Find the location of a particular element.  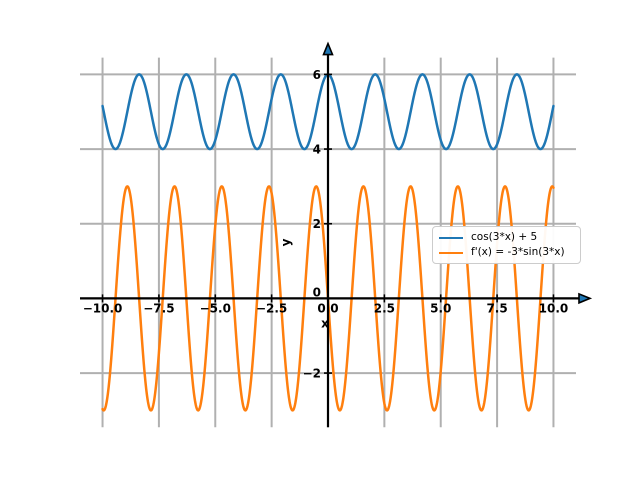

y-tick-label: −2 is located at coordinates (312, 374).